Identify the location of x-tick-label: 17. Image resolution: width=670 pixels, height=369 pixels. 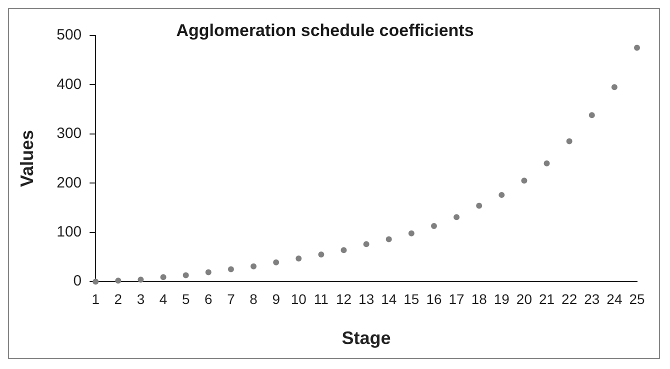
(456, 298).